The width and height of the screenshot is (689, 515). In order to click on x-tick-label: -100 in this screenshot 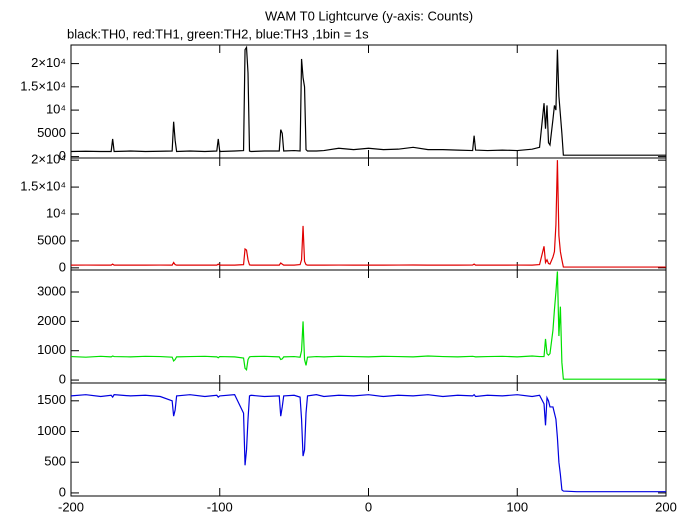, I will do `click(220, 506)`.